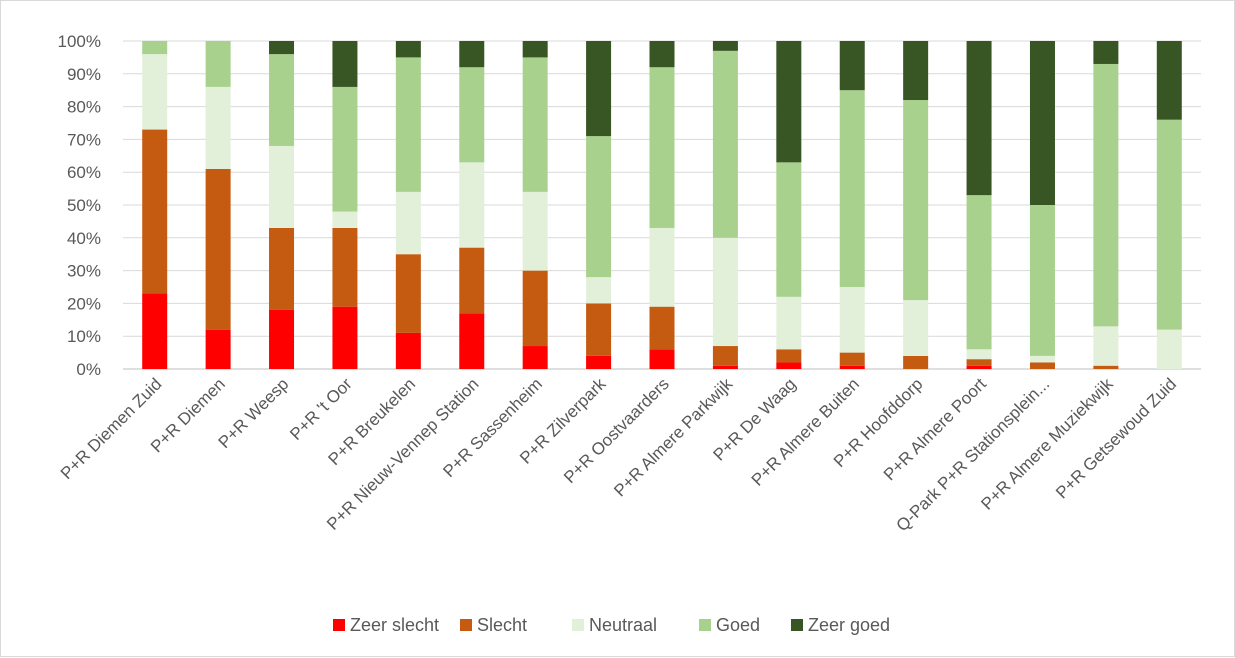  I want to click on x-category-label: P+R Almere Buiten, so click(805, 431).